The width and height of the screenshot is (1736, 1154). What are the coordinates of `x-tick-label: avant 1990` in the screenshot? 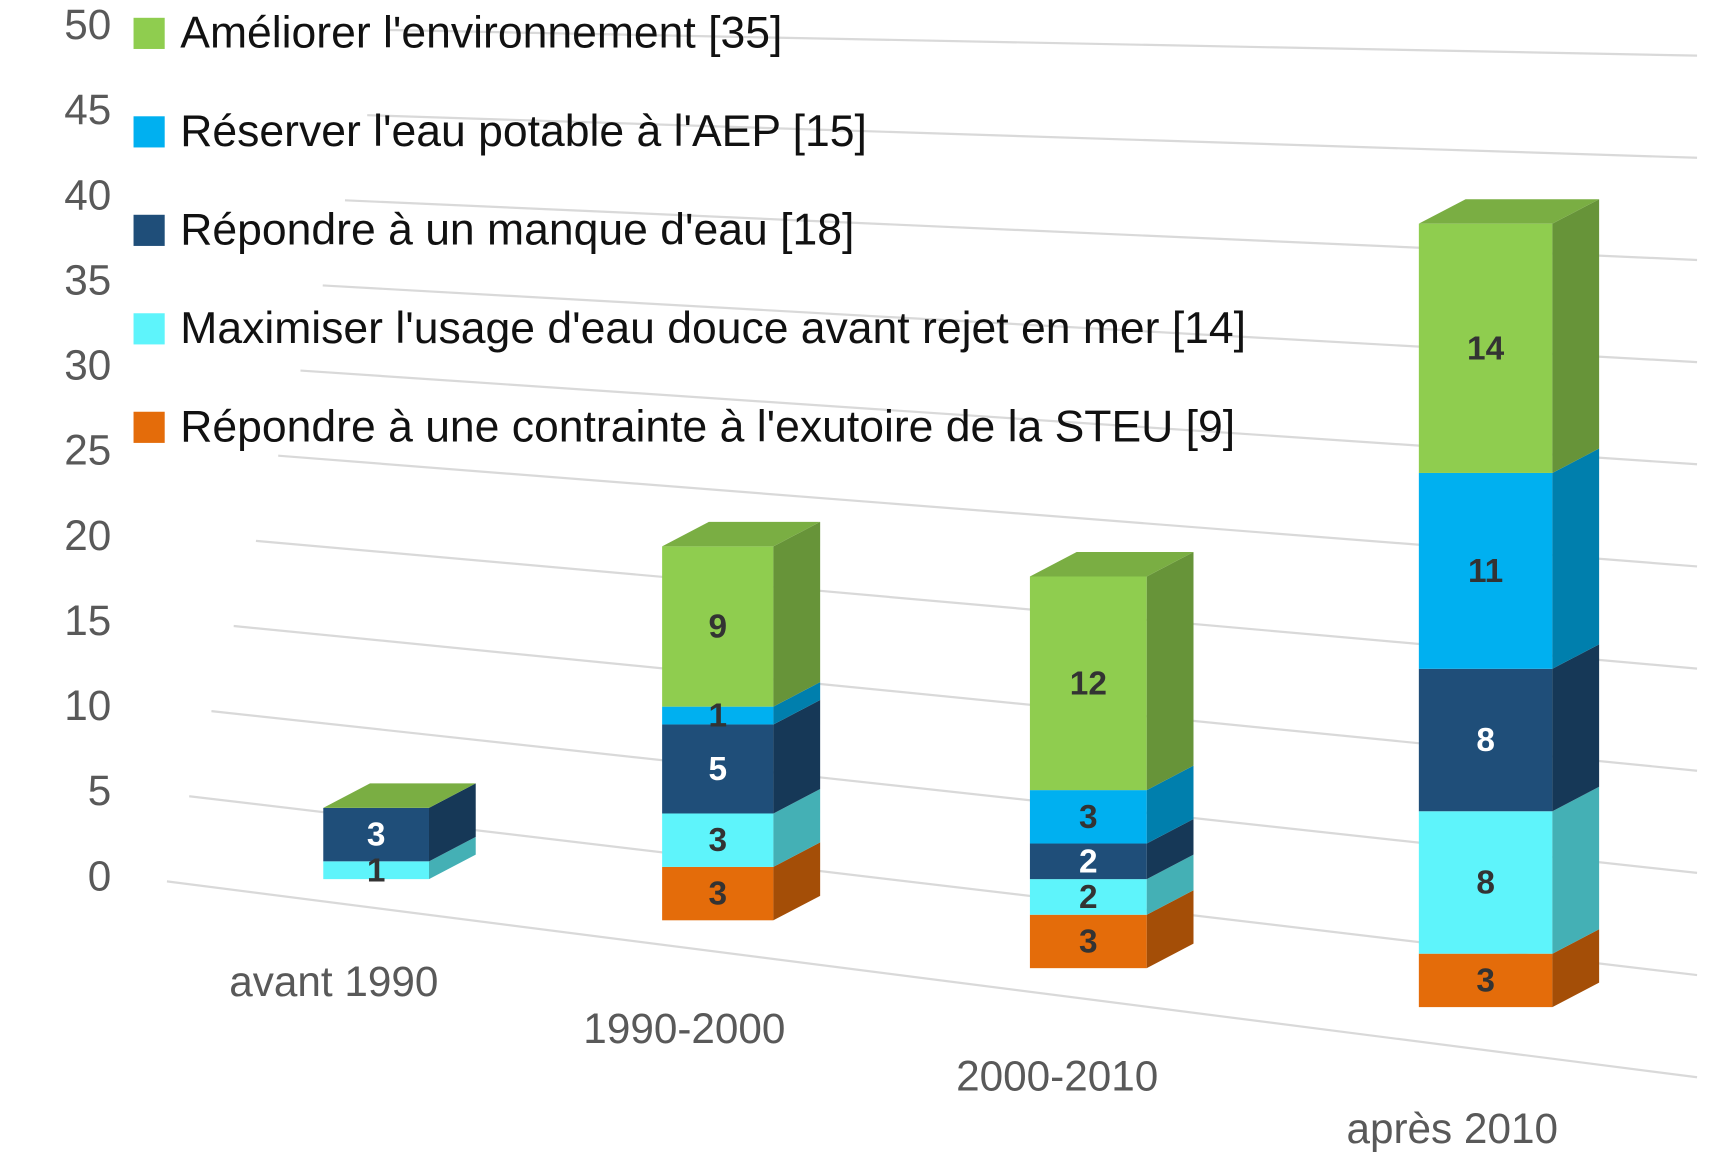 It's located at (333, 981).